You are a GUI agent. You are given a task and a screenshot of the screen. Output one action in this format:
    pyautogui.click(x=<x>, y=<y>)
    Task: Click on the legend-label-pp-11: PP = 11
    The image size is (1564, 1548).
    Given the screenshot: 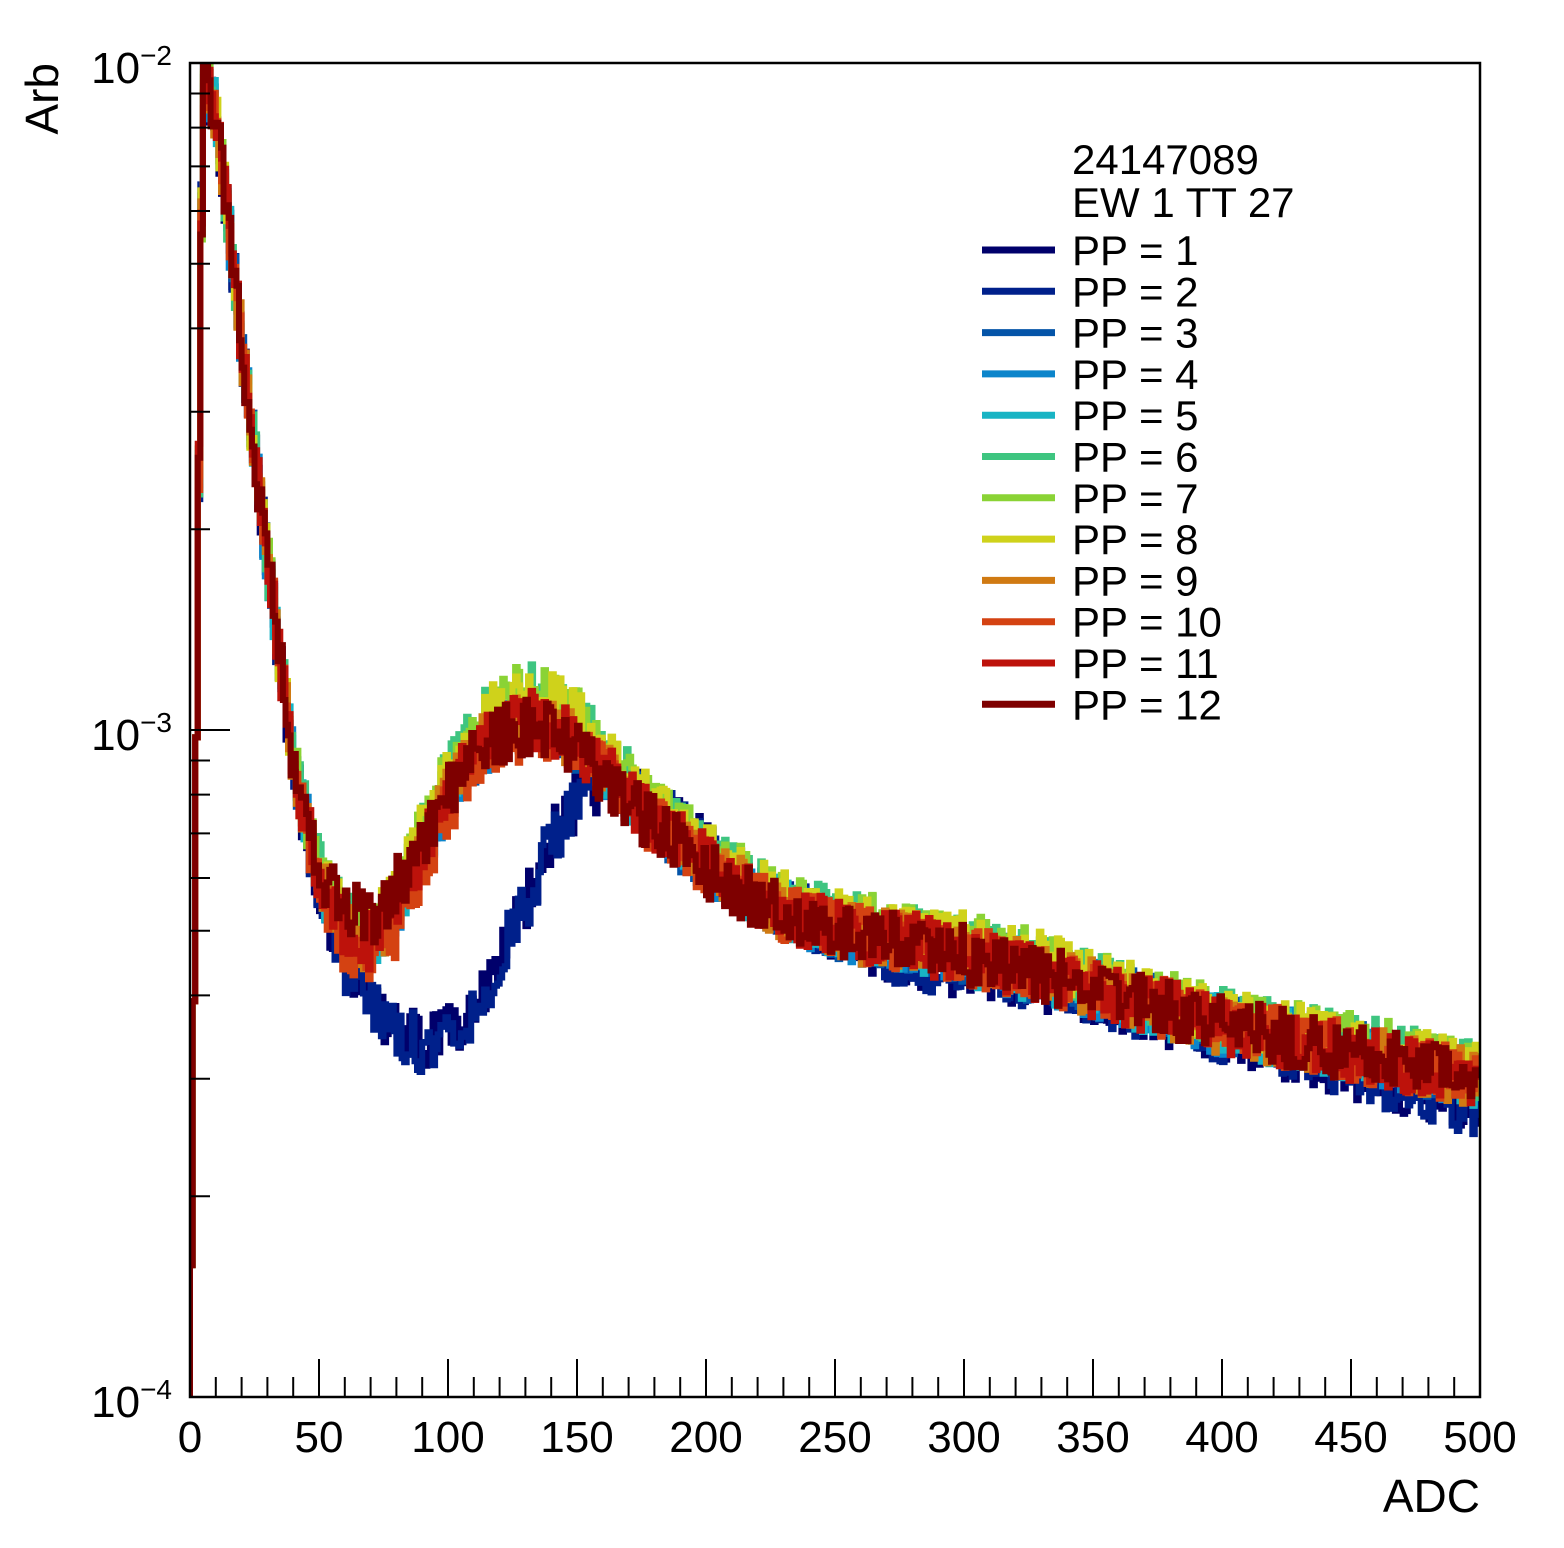 What is the action you would take?
    pyautogui.click(x=1145, y=663)
    